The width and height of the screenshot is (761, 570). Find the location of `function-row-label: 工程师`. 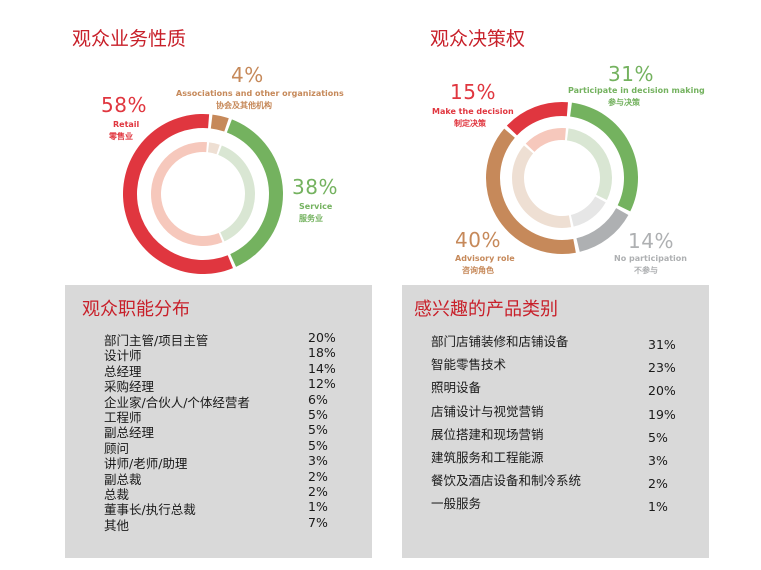

function-row-label: 工程师 is located at coordinates (123, 417).